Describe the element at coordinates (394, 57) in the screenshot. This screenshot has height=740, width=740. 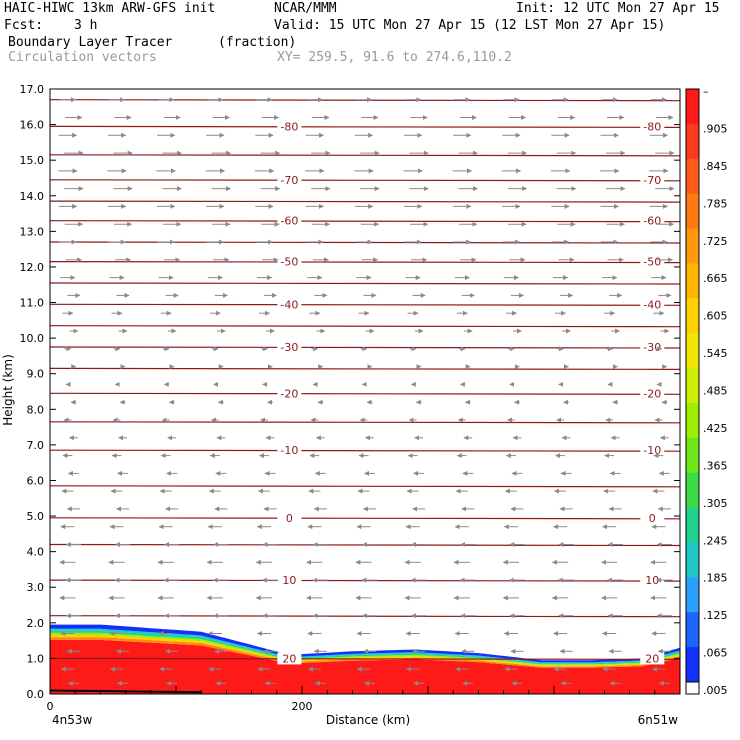
I see `cross-section-coords: XY= 259.5, 91.6 to 274.6,110.2` at that location.